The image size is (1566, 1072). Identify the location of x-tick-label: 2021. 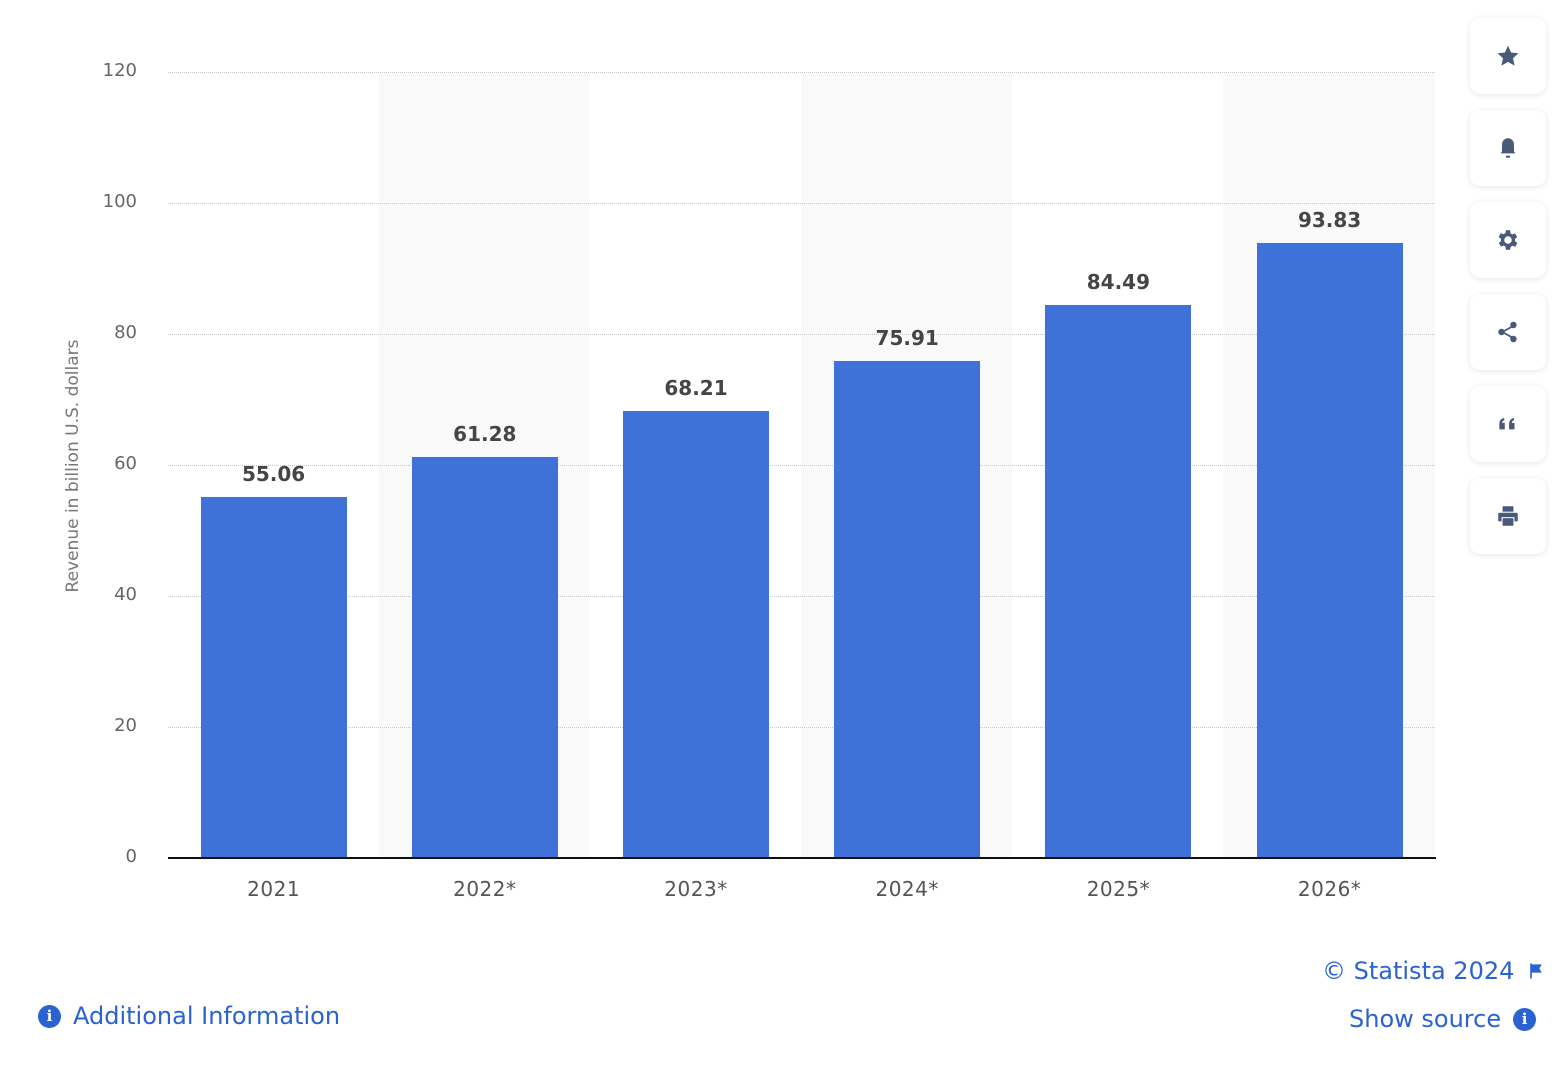
(274, 889).